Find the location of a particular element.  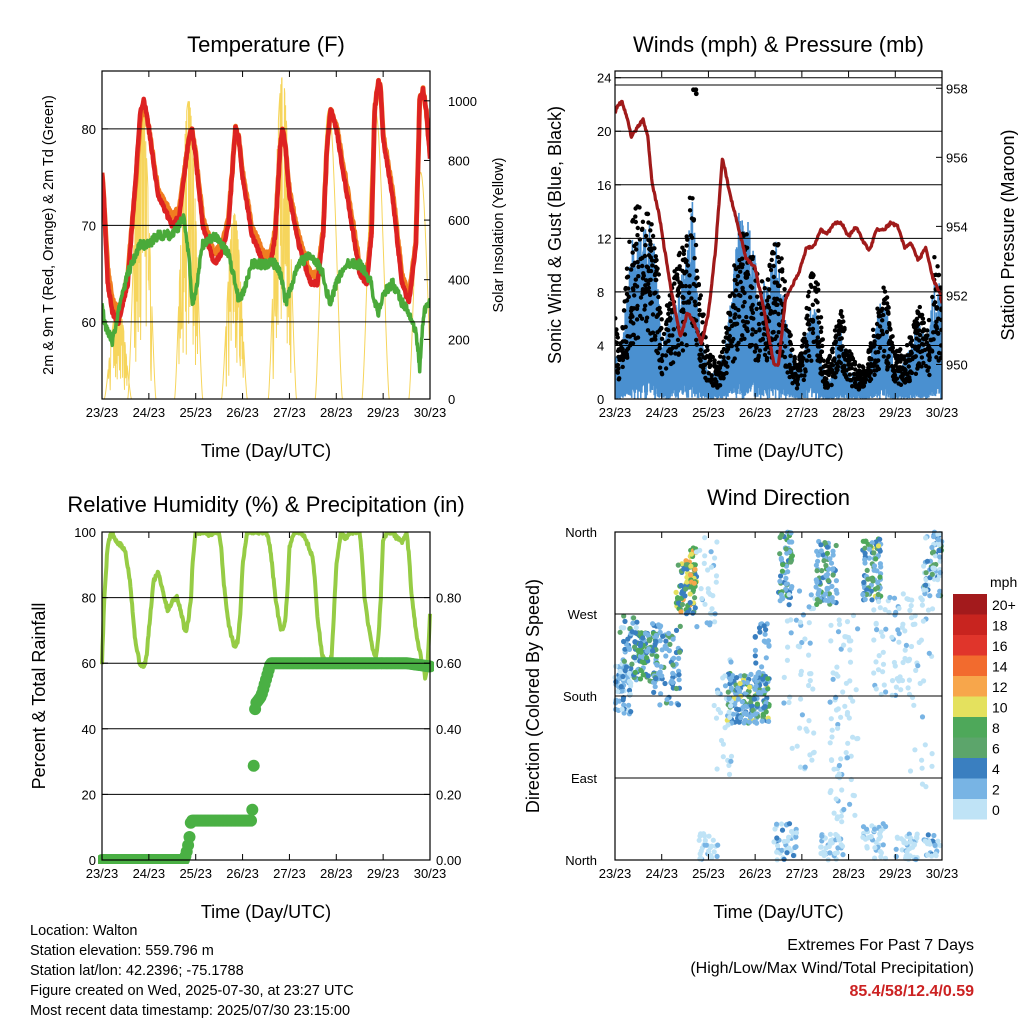

direction-ylabel: Direction (Colored By Speed) is located at coordinates (533, 696).